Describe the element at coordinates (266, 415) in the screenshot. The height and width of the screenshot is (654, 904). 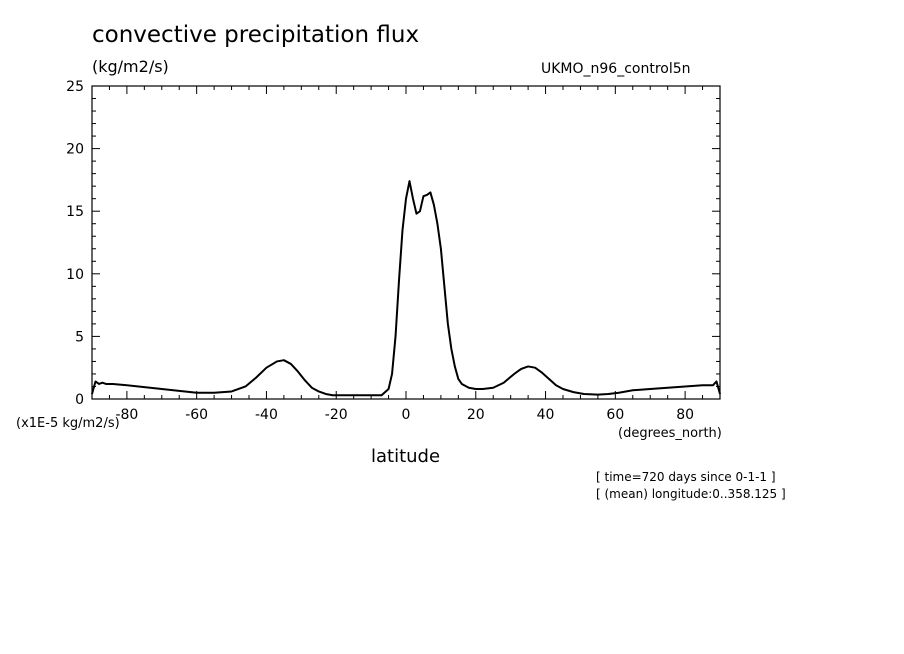
I see `x-tick-label: -40` at that location.